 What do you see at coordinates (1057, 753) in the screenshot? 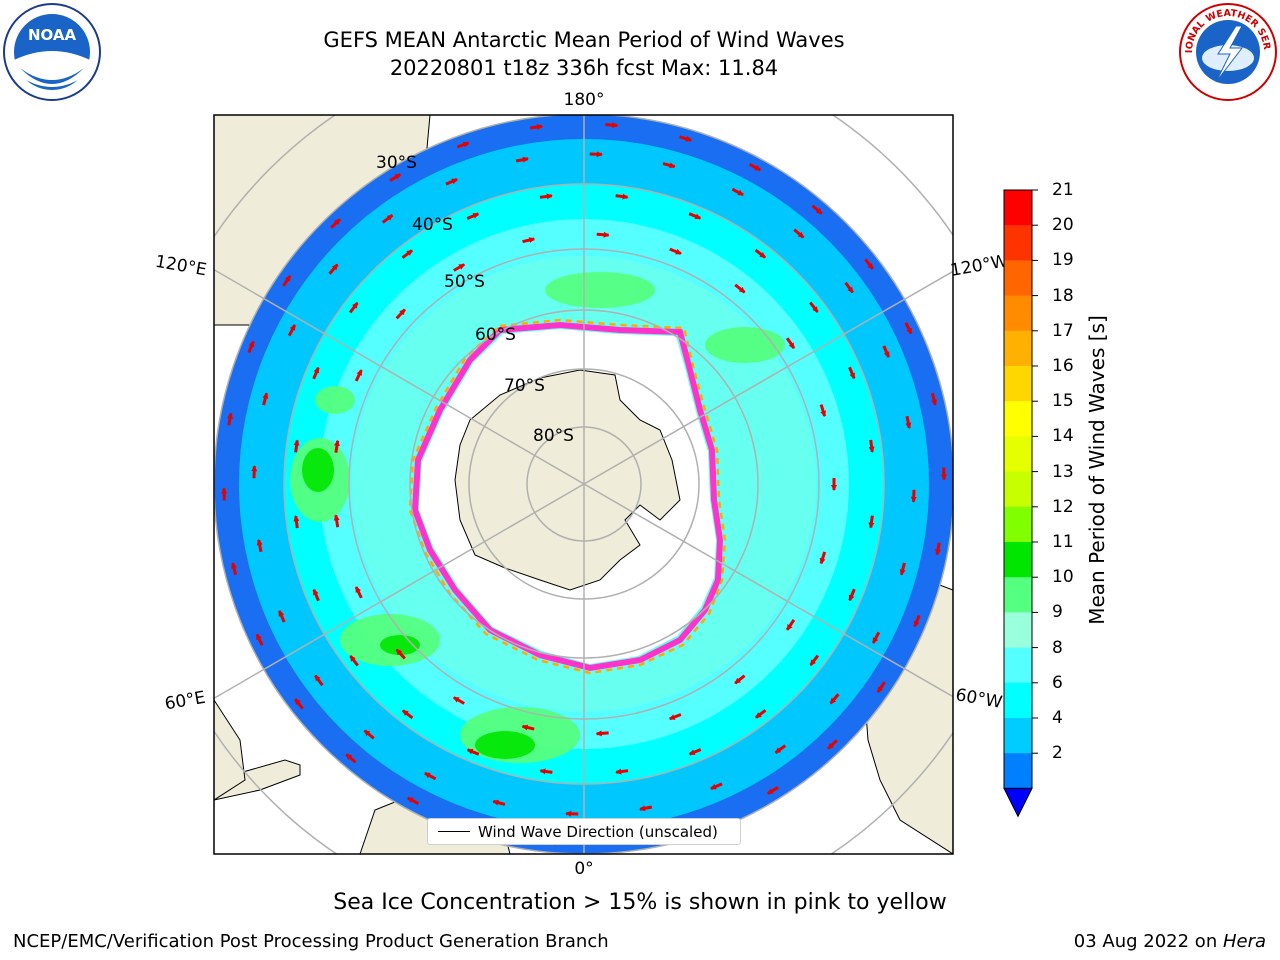
I see `colorbar-tick-label: 2` at bounding box center [1057, 753].